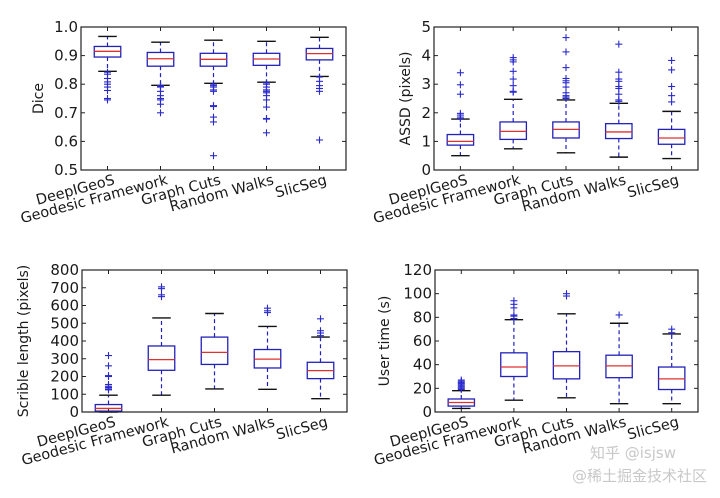 The height and width of the screenshot is (498, 720). What do you see at coordinates (422, 388) in the screenshot?
I see `y-tick-label: 20` at bounding box center [422, 388].